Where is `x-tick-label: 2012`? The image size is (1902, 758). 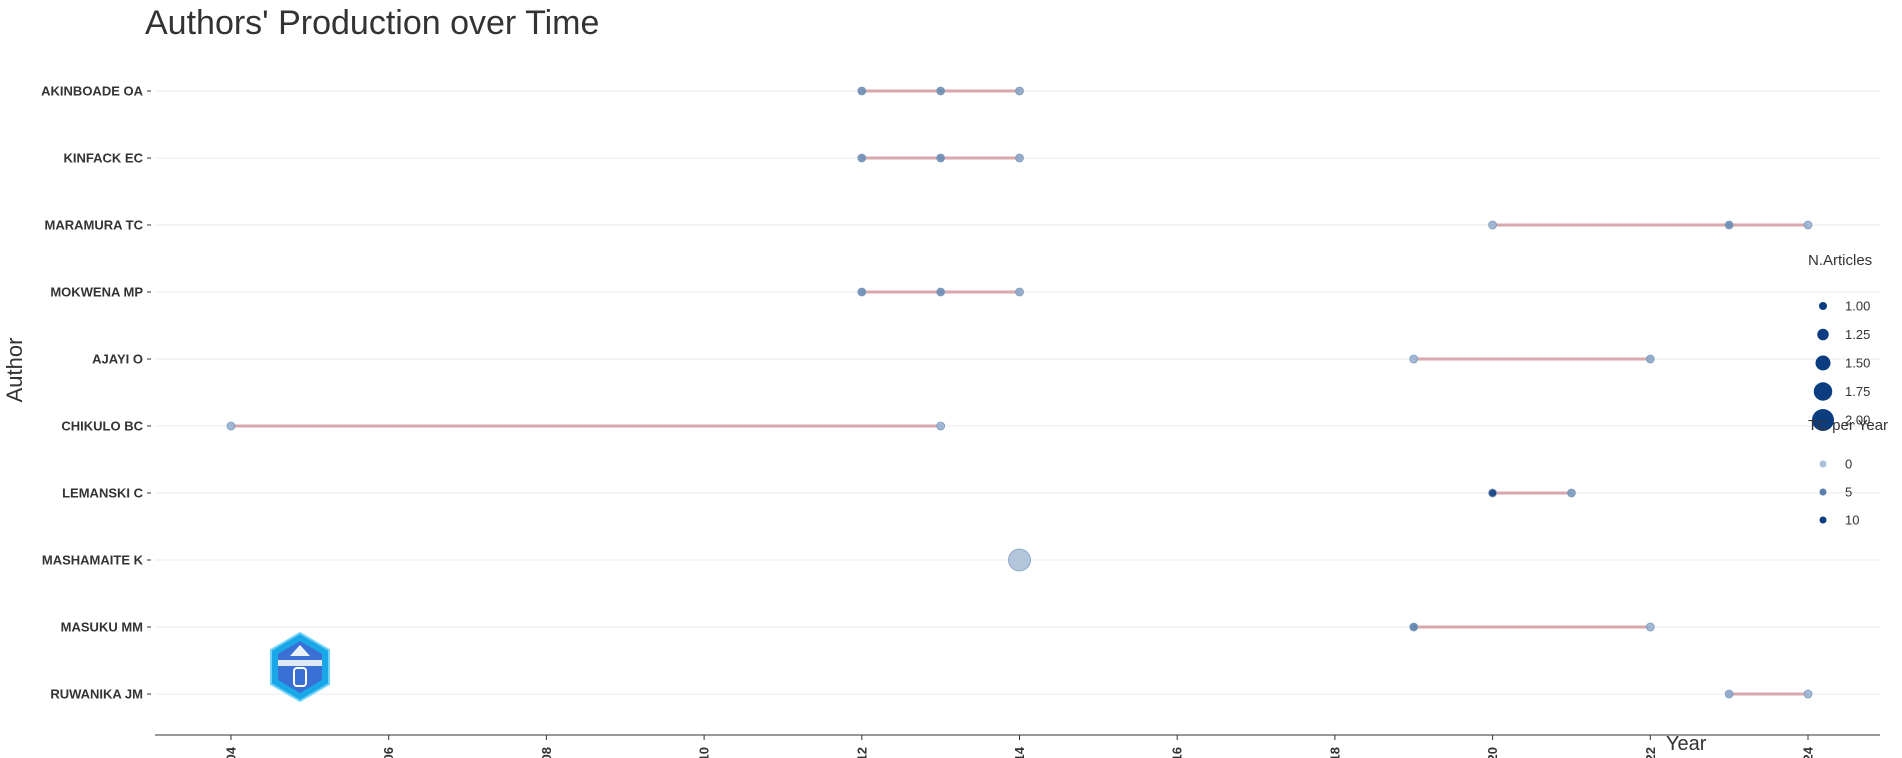 x-tick-label: 2012 is located at coordinates (861, 752).